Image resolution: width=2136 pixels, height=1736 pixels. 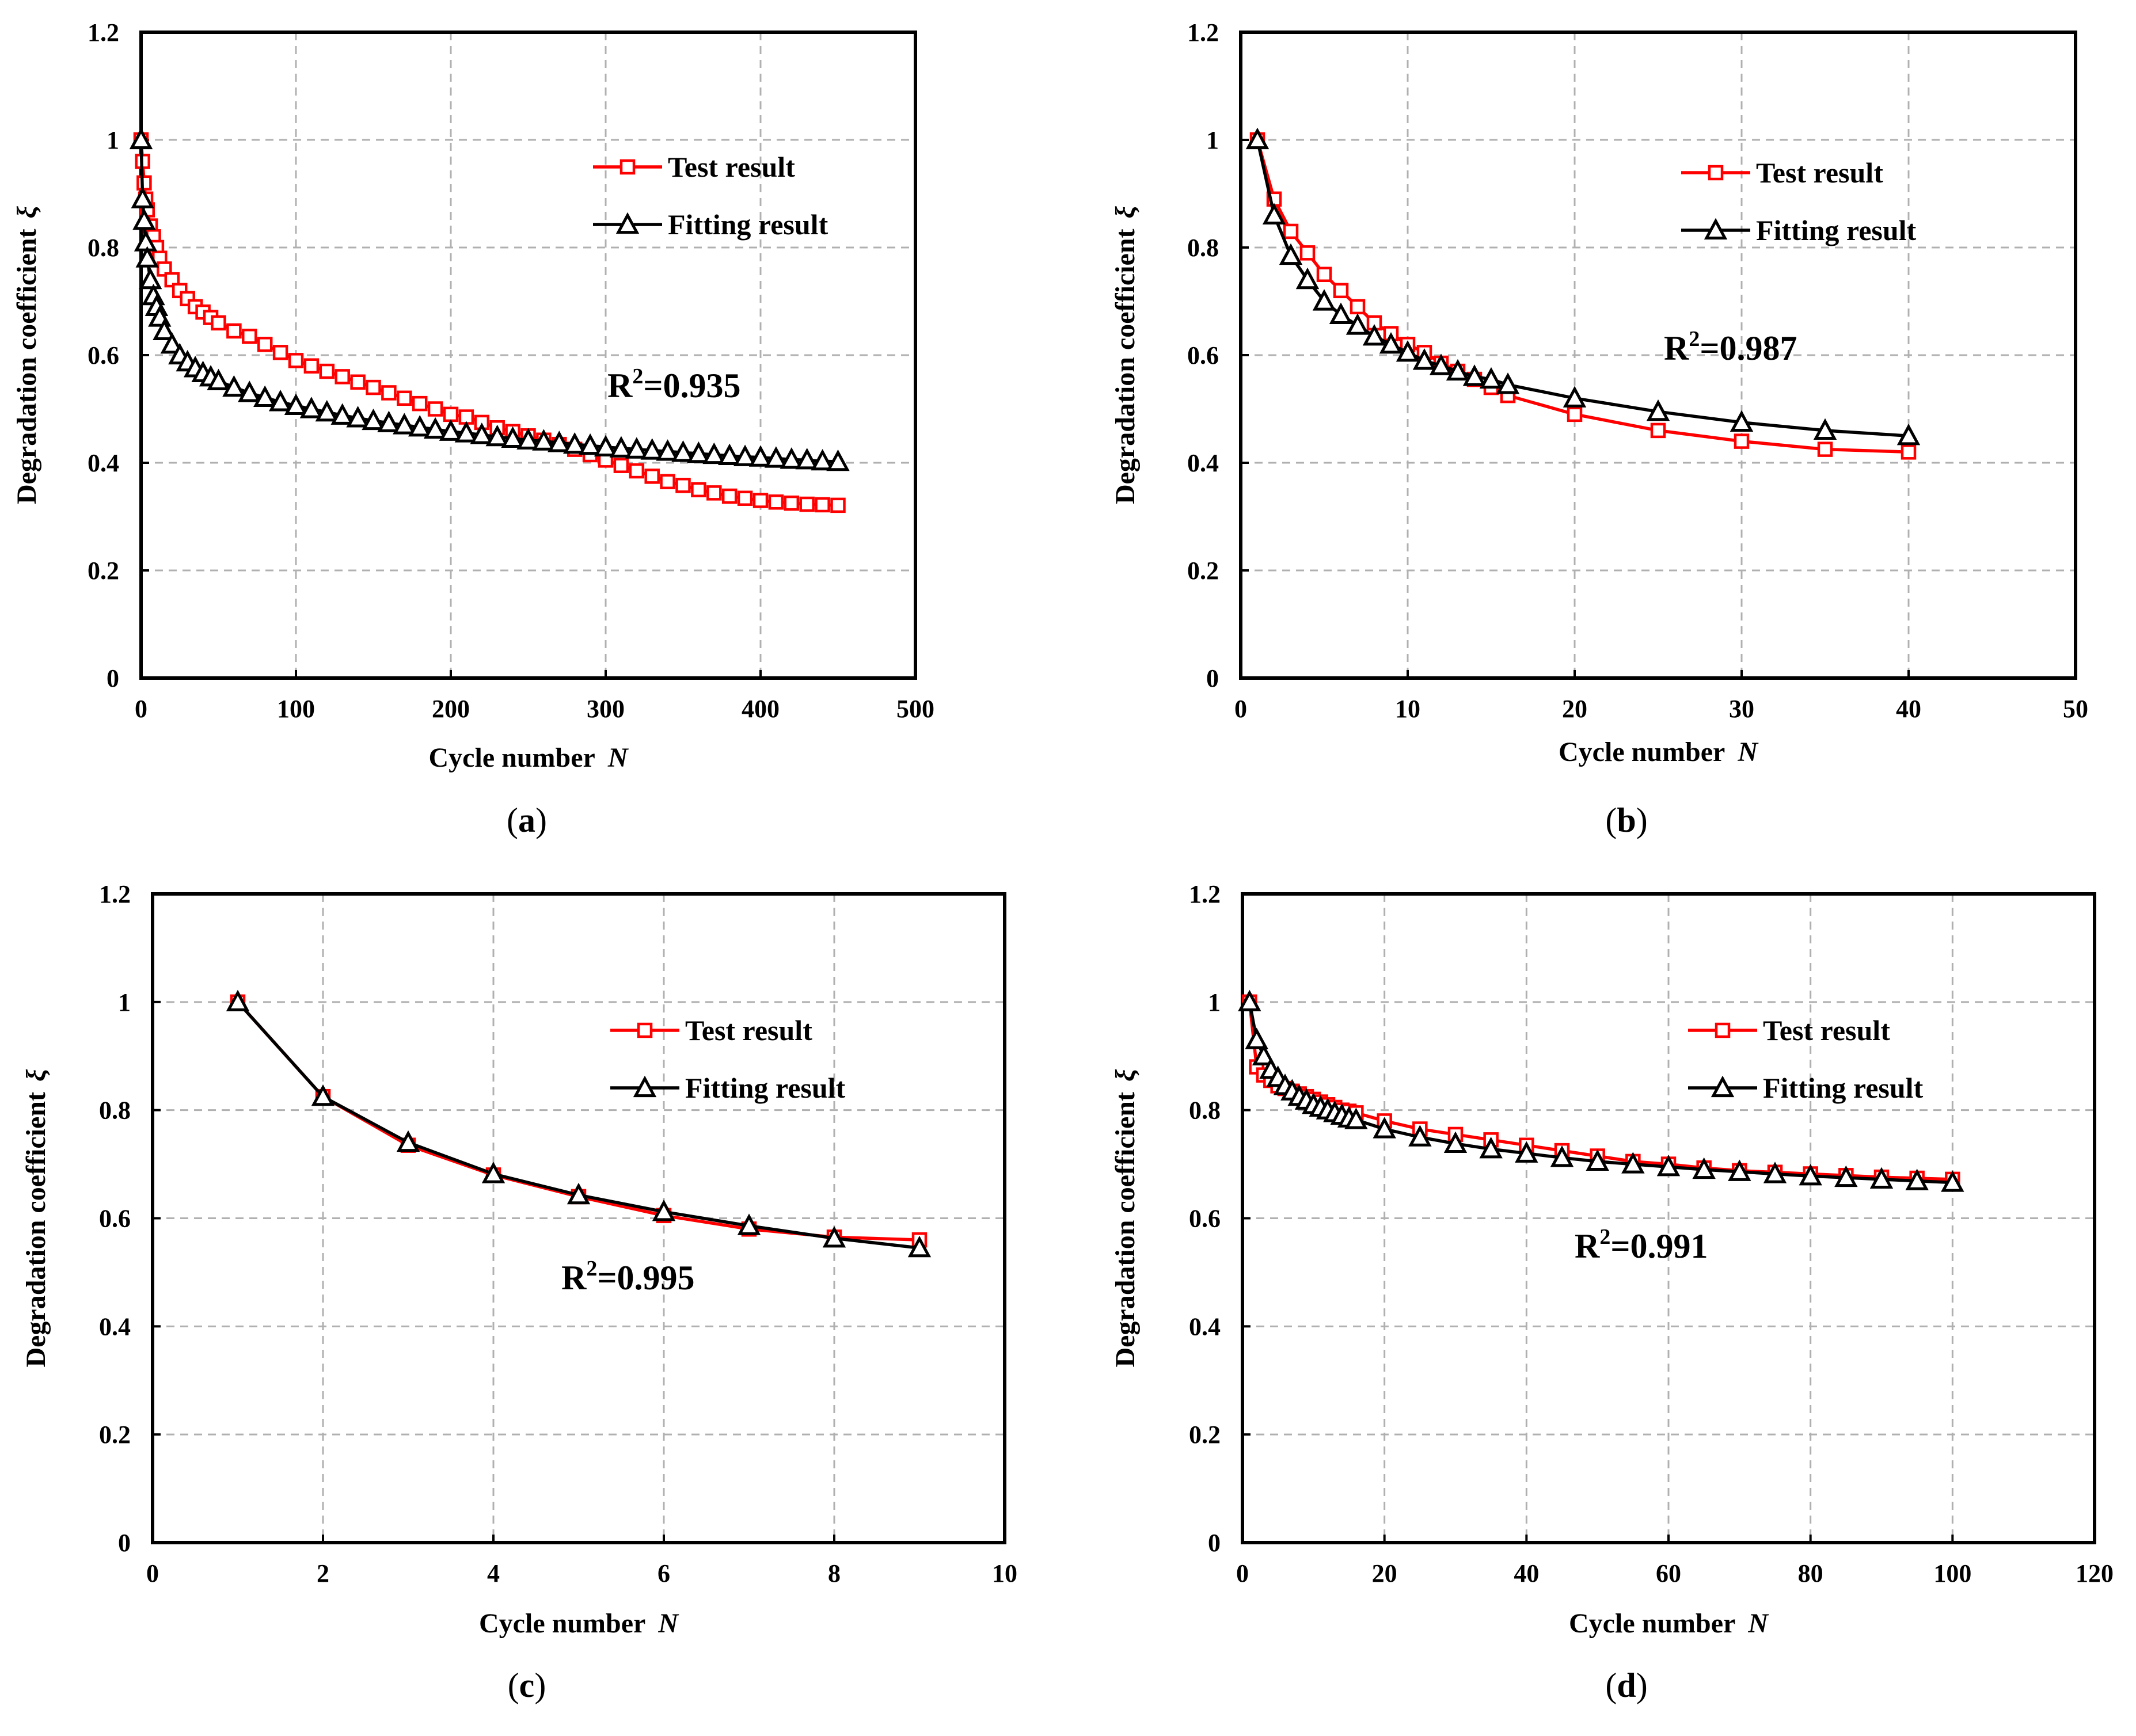 I want to click on x-tick-label: 500, so click(x=915, y=709).